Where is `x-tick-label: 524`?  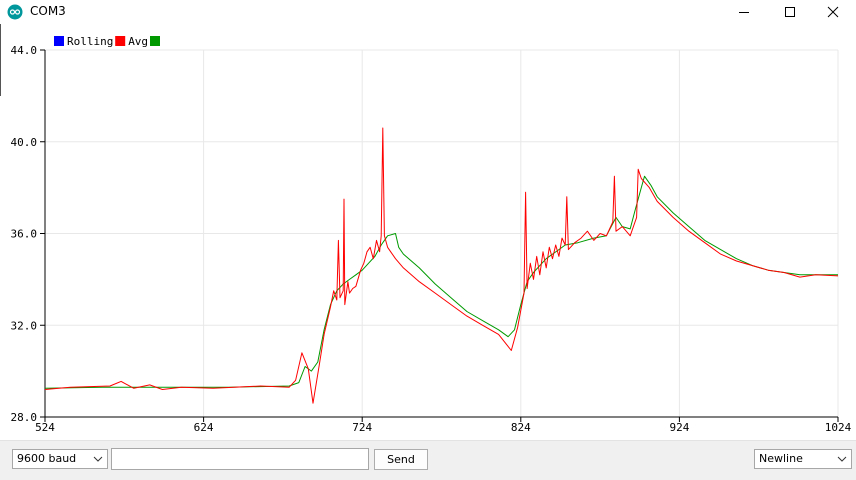 x-tick-label: 524 is located at coordinates (45, 427).